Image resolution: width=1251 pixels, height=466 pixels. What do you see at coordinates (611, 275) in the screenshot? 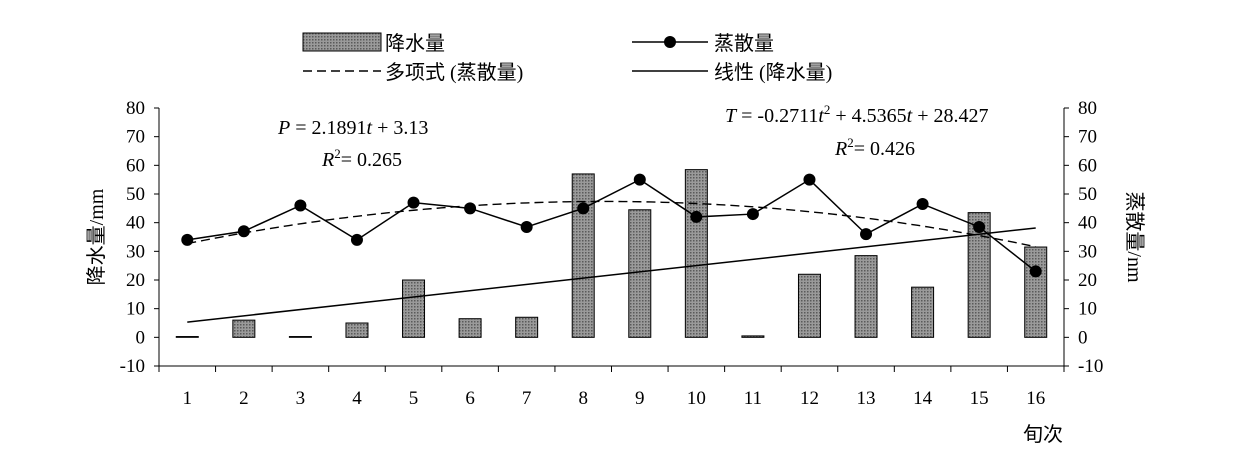
I see `linear-trend-line` at bounding box center [611, 275].